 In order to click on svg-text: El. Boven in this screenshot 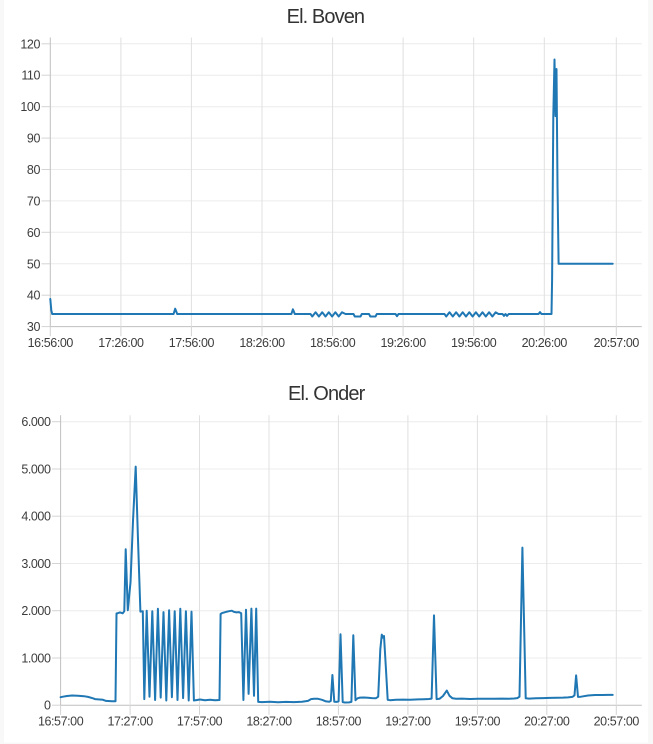, I will do `click(326, 17)`.